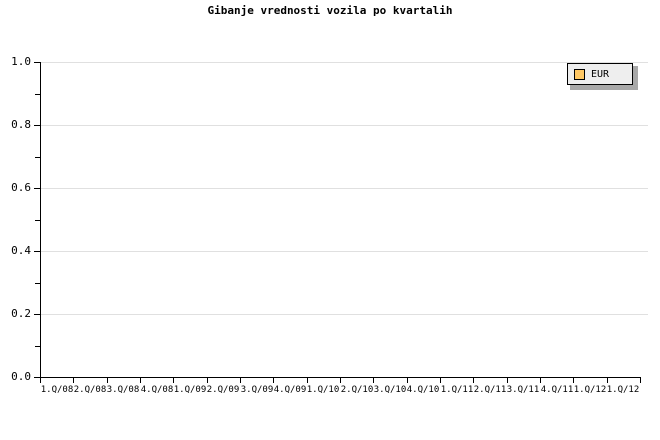 The image size is (660, 440). What do you see at coordinates (490, 390) in the screenshot?
I see `x-axis-tick-label: 2.Q/11` at bounding box center [490, 390].